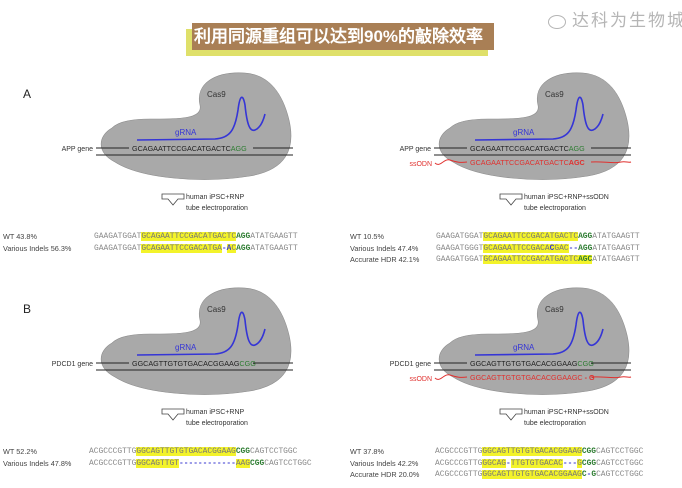 This screenshot has width=682, height=488. I want to click on genotype-label: WT 37.8%, so click(367, 451).